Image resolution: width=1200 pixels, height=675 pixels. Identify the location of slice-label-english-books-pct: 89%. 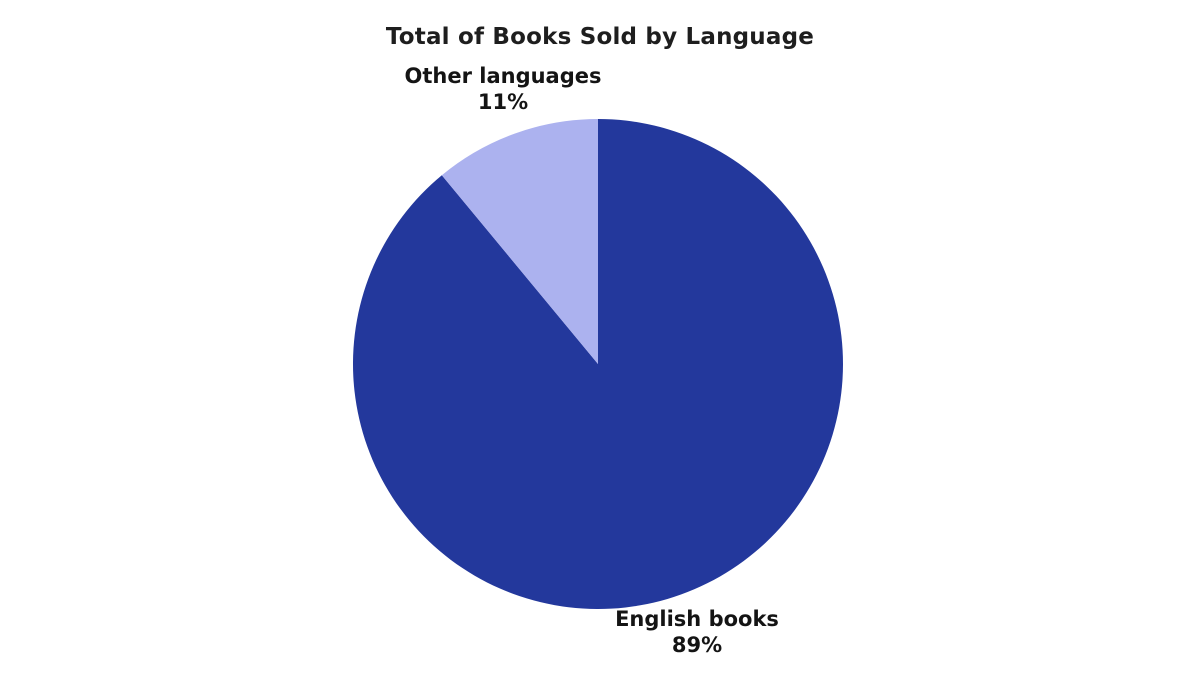
(697, 645).